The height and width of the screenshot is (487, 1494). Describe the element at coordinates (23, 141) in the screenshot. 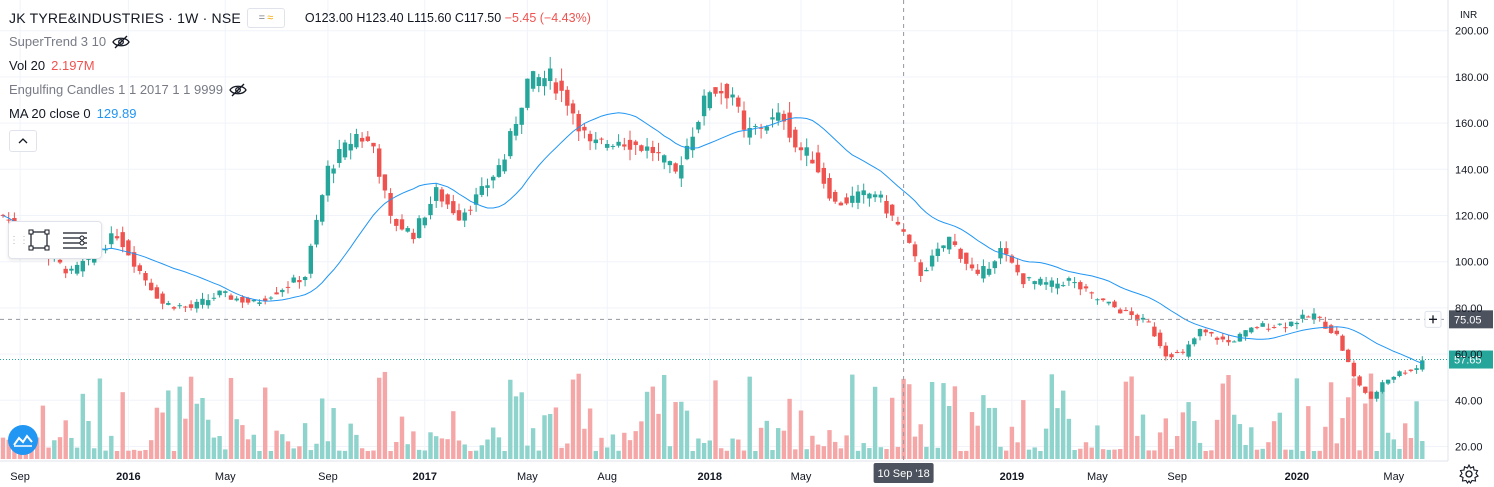

I see `collapse-legend-button` at that location.